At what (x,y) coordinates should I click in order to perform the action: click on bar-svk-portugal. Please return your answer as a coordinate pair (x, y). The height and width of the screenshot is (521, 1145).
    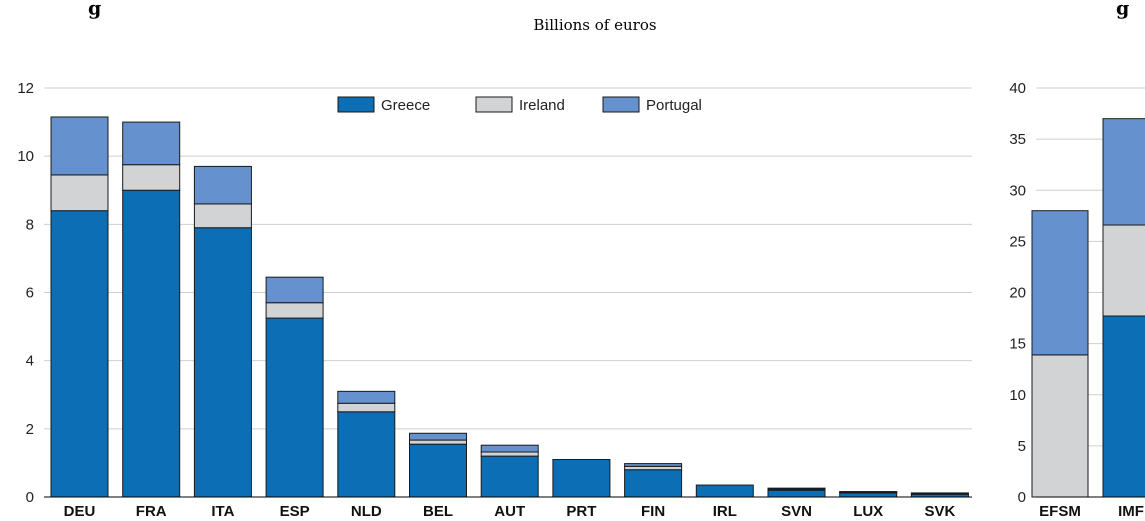
    Looking at the image, I should click on (939, 493).